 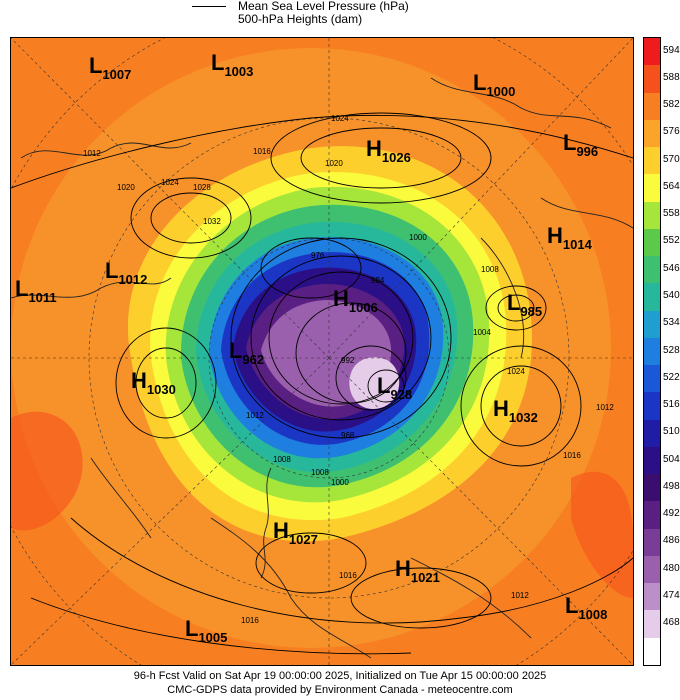 I want to click on colorbar-tick-label: 498, so click(x=671, y=486).